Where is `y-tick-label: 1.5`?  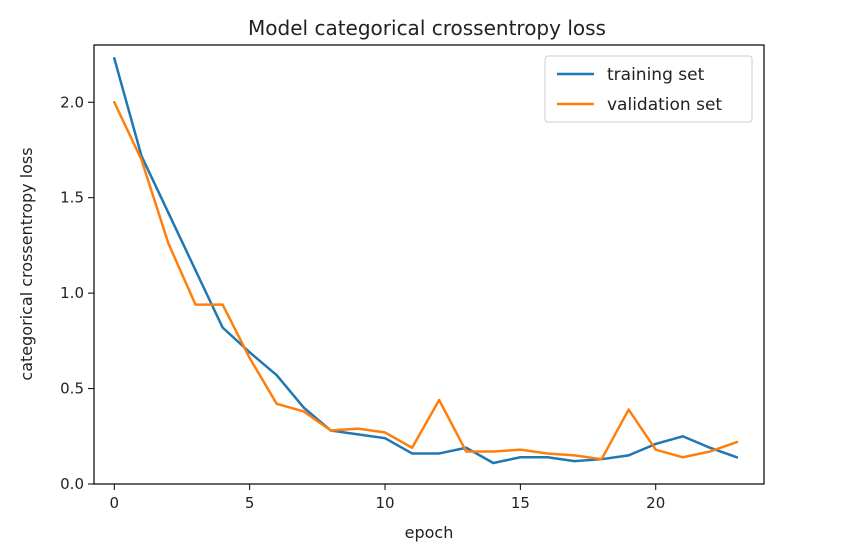 y-tick-label: 1.5 is located at coordinates (72, 198).